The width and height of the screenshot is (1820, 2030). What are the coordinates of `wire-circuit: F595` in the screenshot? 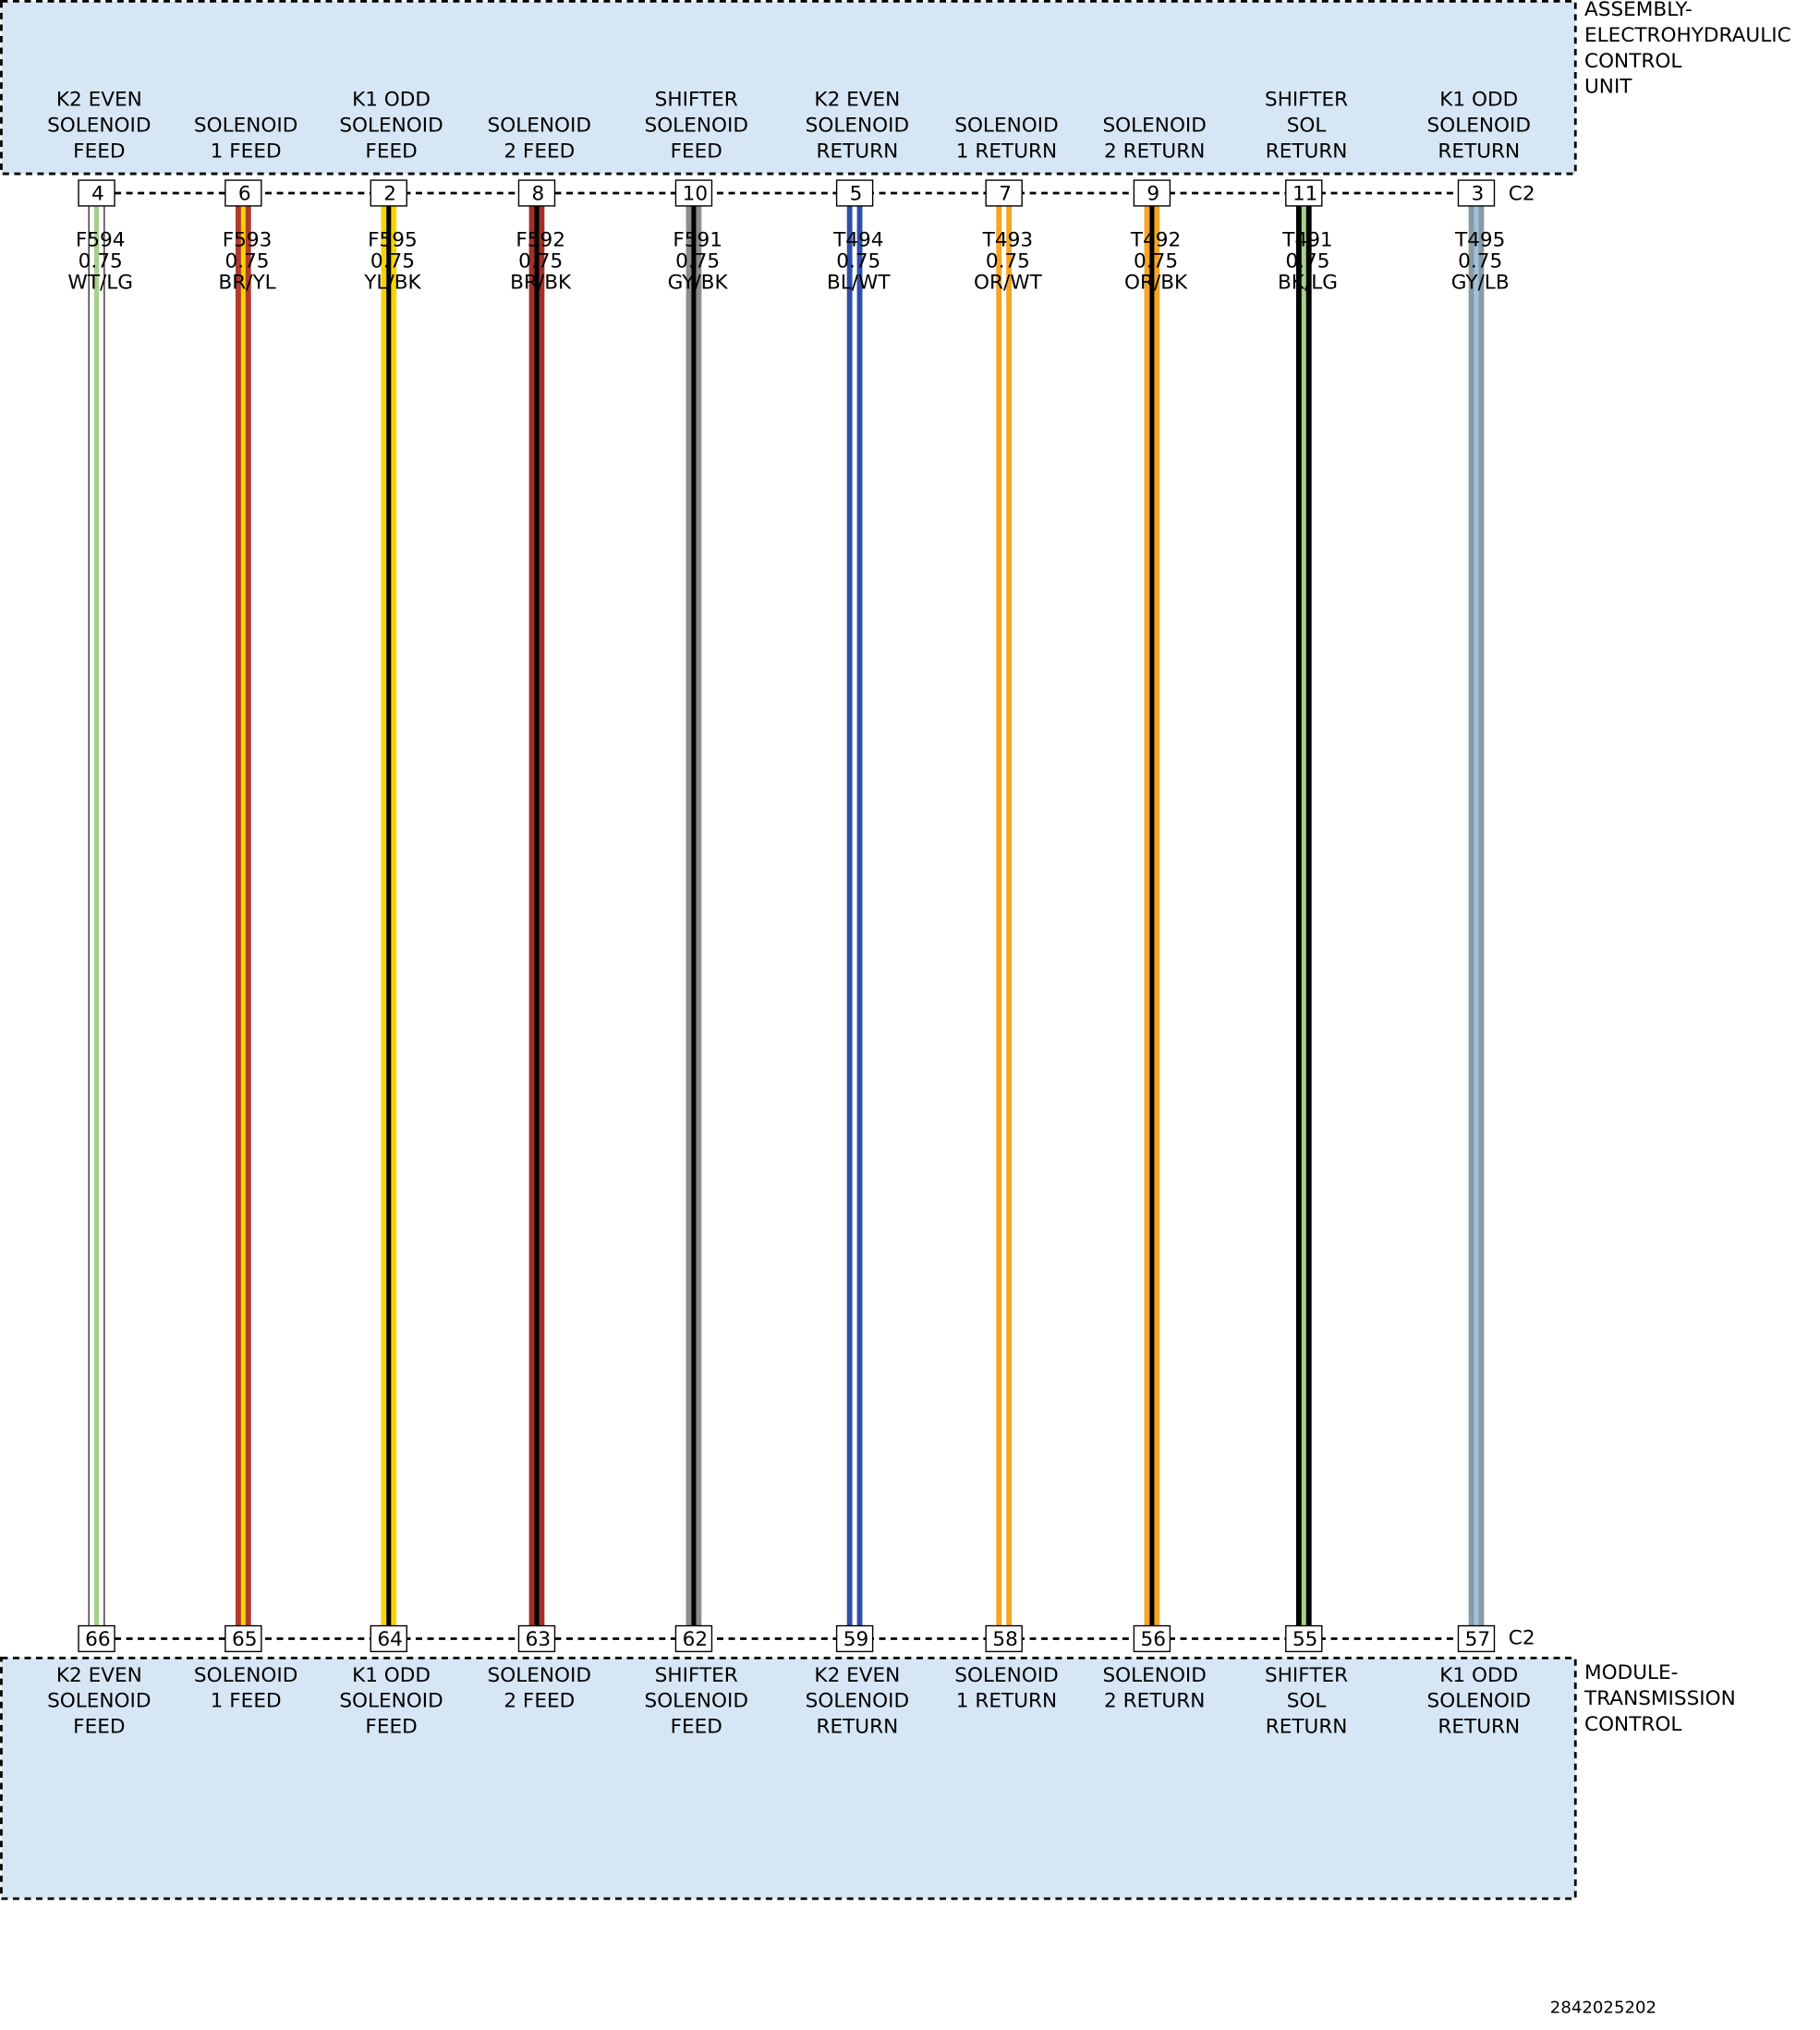 It's located at (393, 241).